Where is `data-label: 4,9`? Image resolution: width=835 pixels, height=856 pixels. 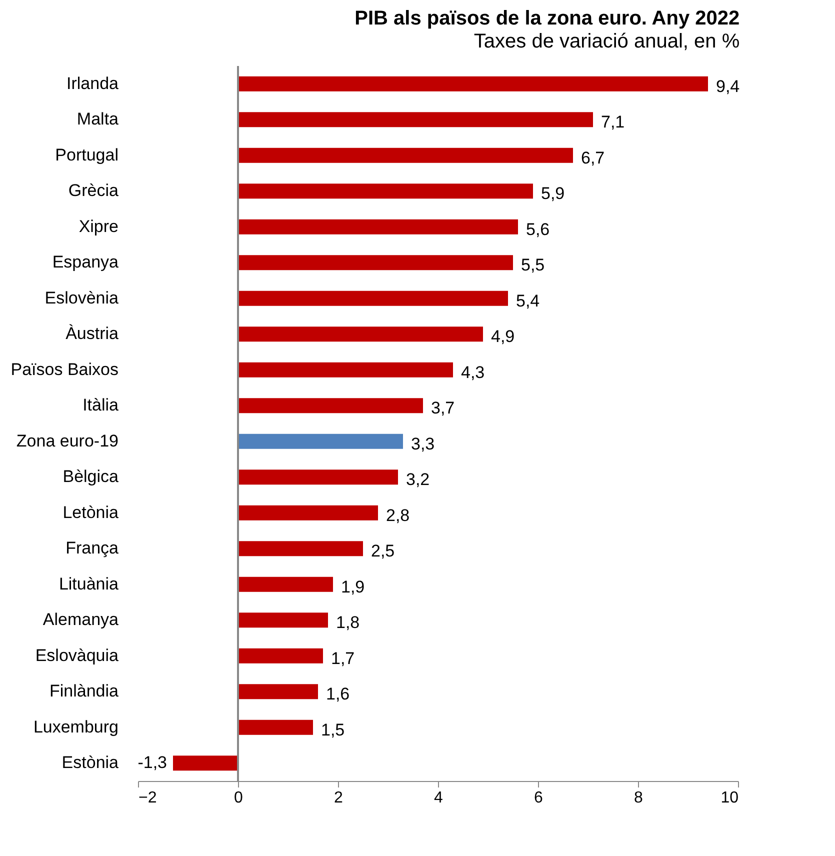
data-label: 4,9 is located at coordinates (503, 336).